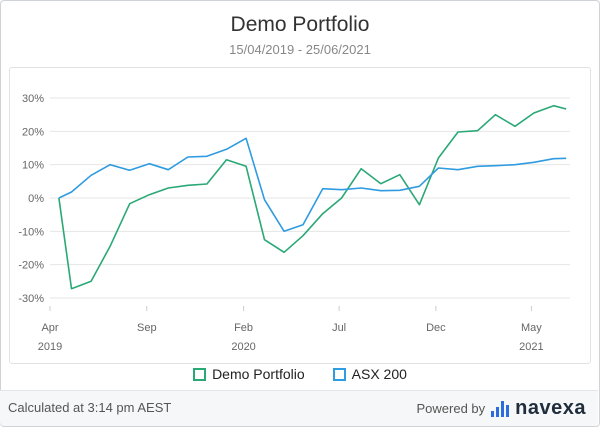 The height and width of the screenshot is (427, 600). What do you see at coordinates (36, 199) in the screenshot?
I see `y-tick-label: 0%` at bounding box center [36, 199].